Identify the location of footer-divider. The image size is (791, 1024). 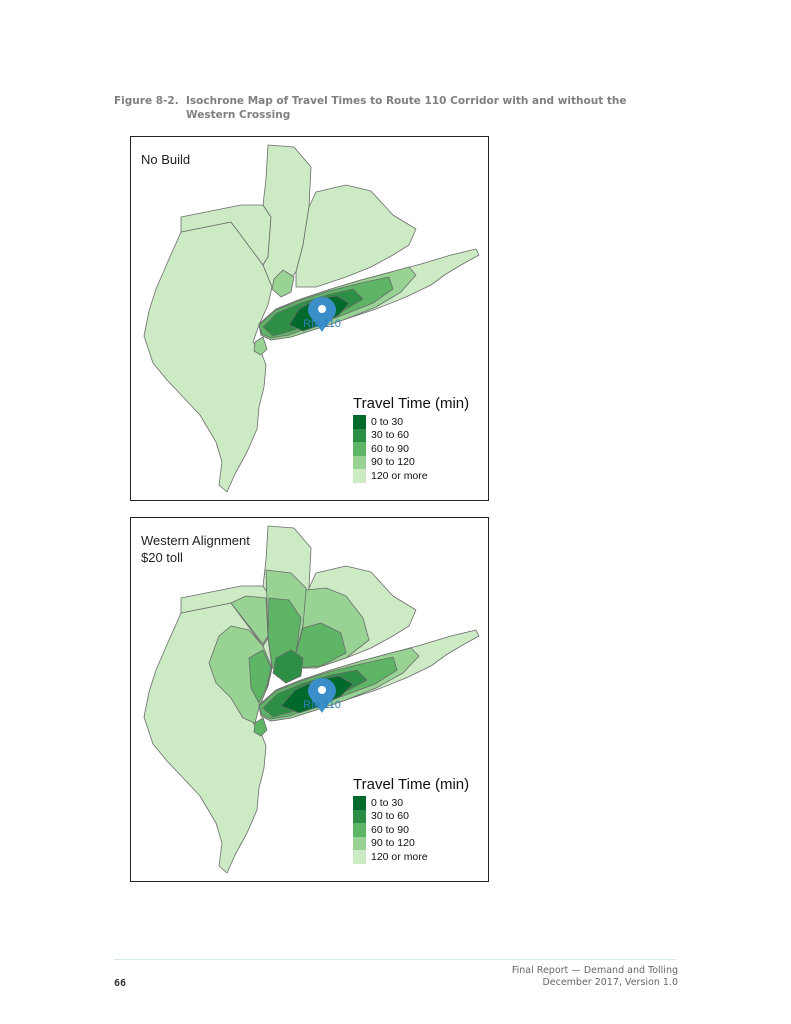
(395, 959).